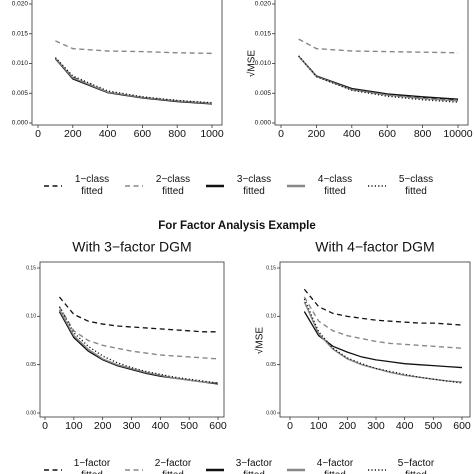  What do you see at coordinates (335, 466) in the screenshot?
I see `legend-label: 4−factor fitted` at bounding box center [335, 466].